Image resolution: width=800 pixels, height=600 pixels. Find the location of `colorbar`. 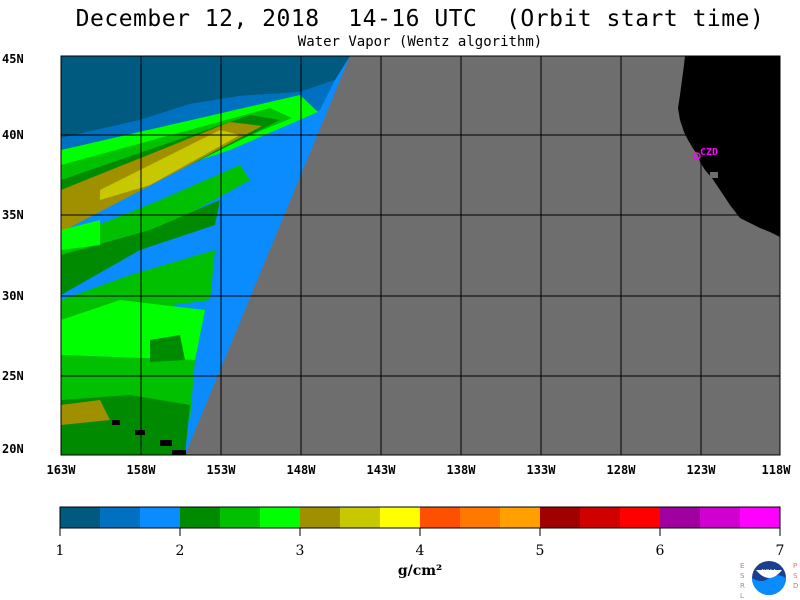

colorbar is located at coordinates (420, 521).